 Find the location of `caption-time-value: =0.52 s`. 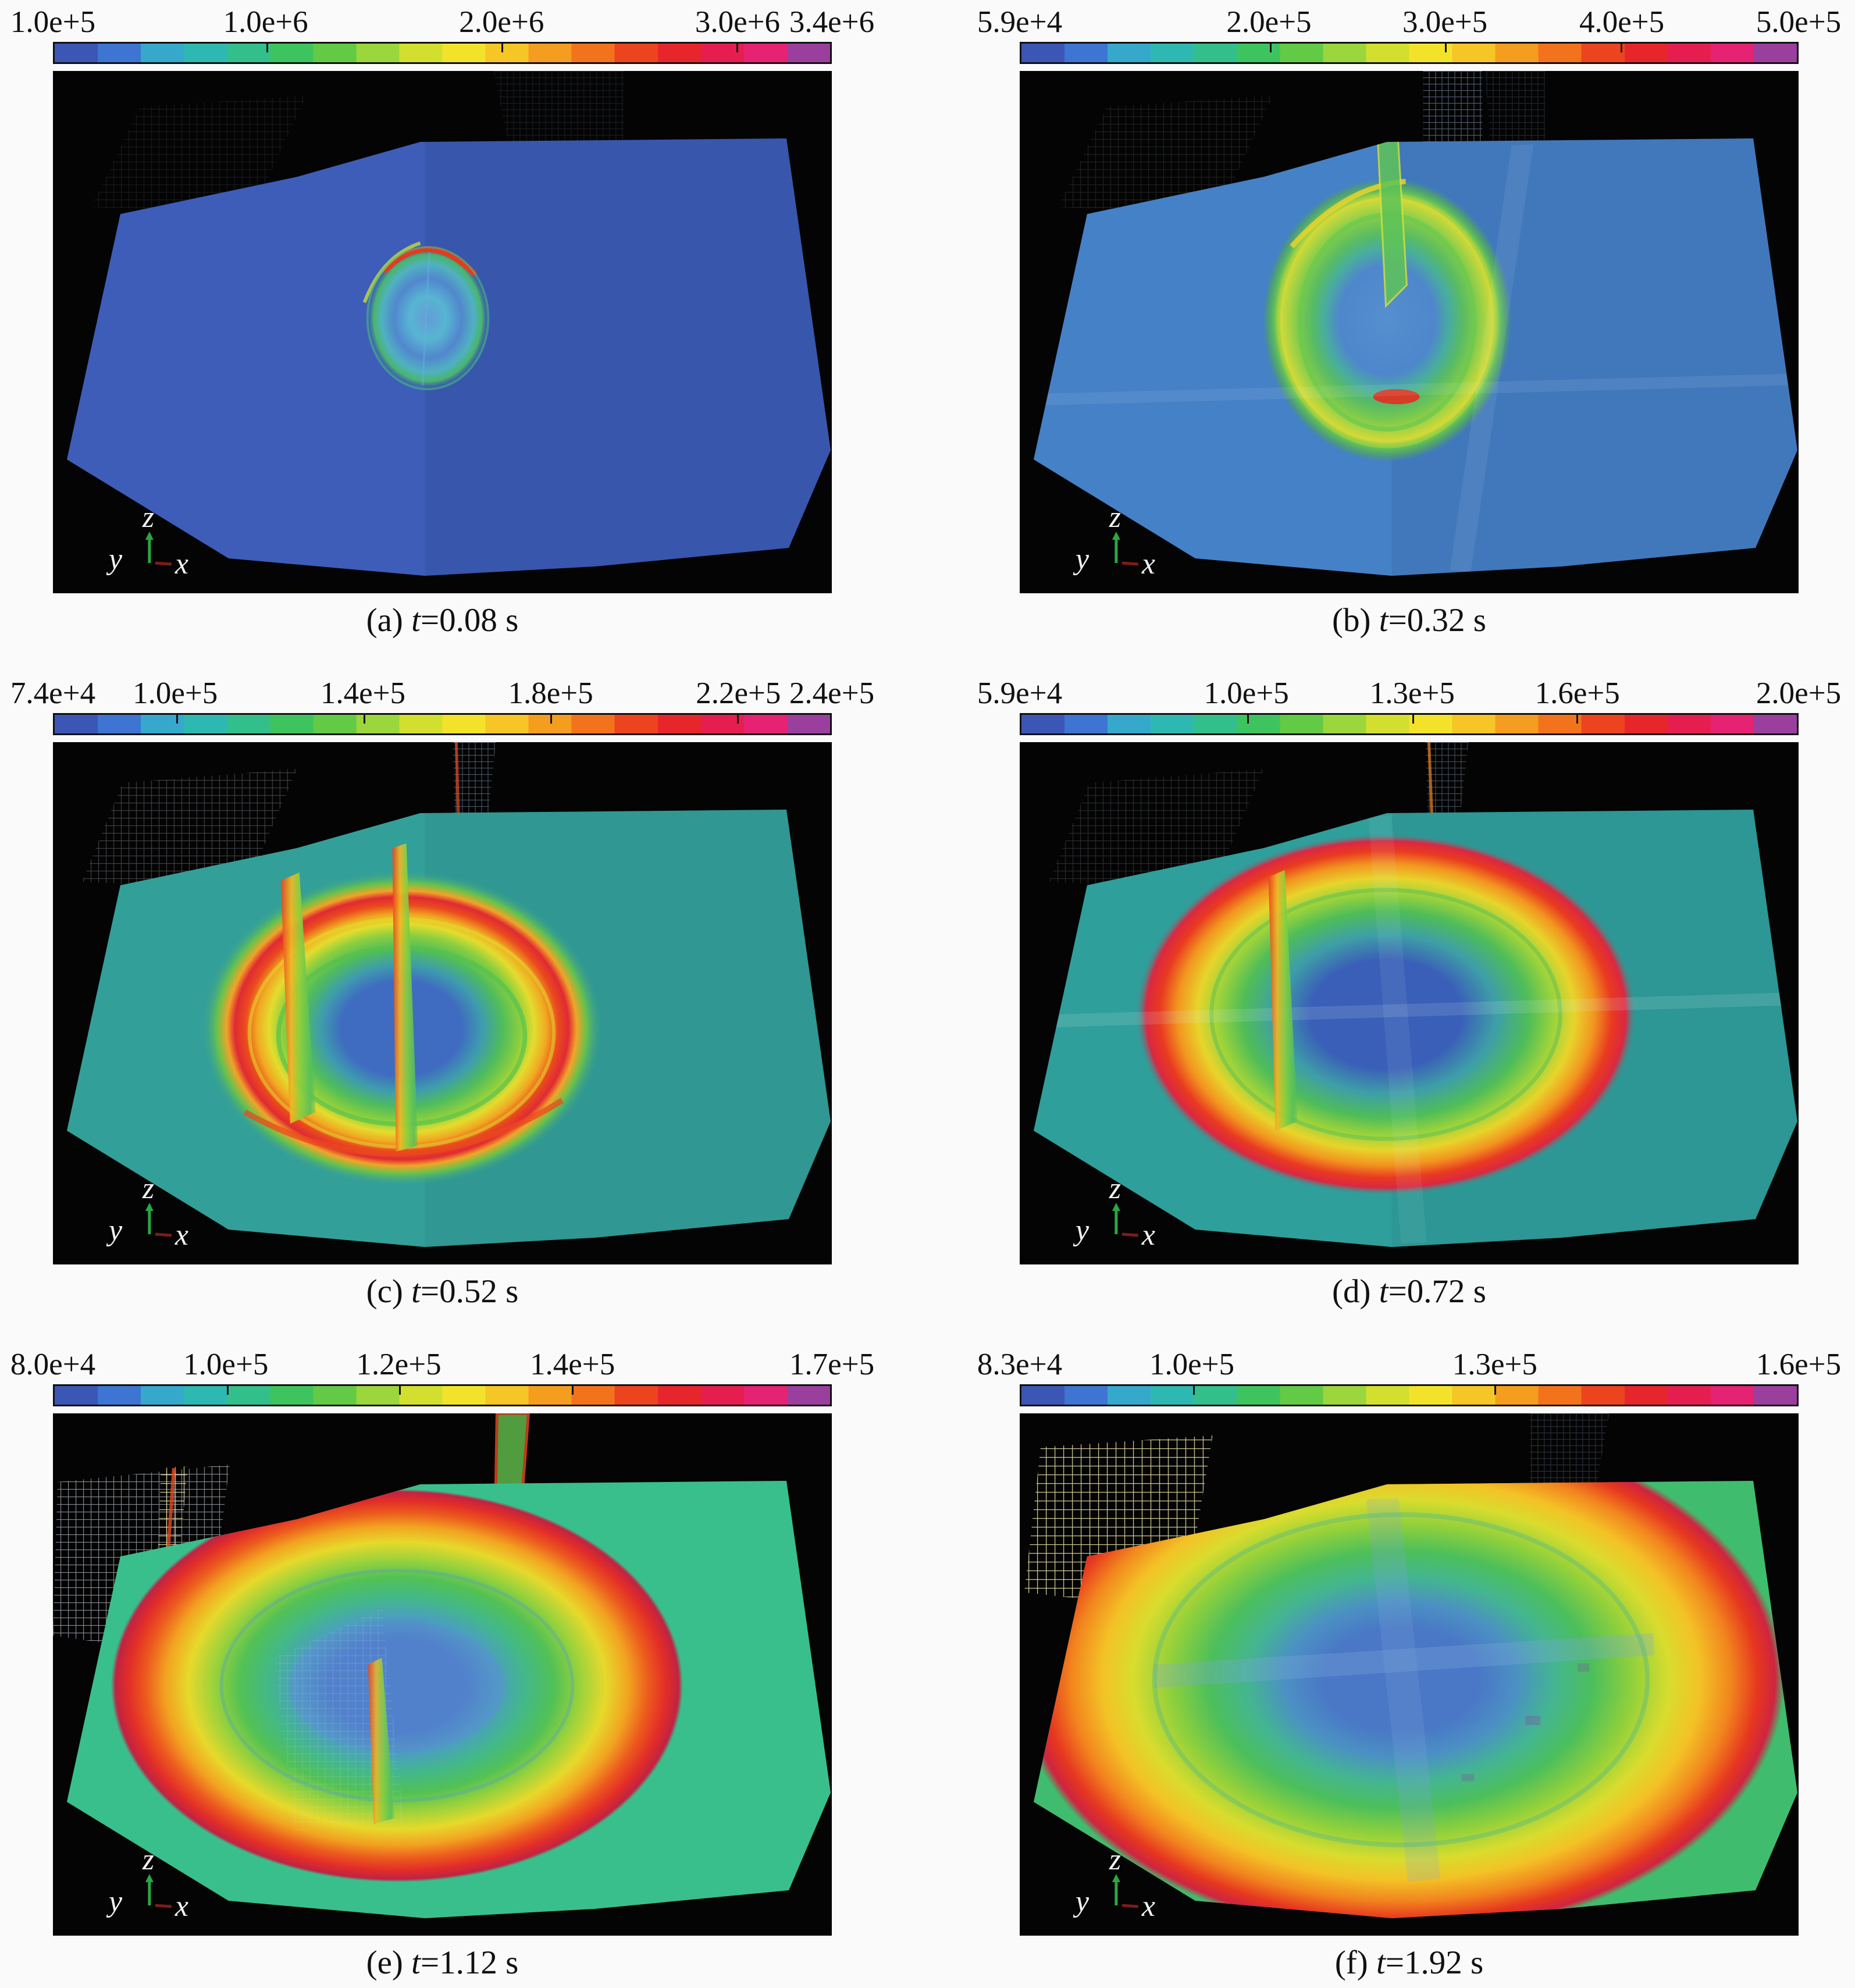

caption-time-value: =0.52 s is located at coordinates (470, 1291).